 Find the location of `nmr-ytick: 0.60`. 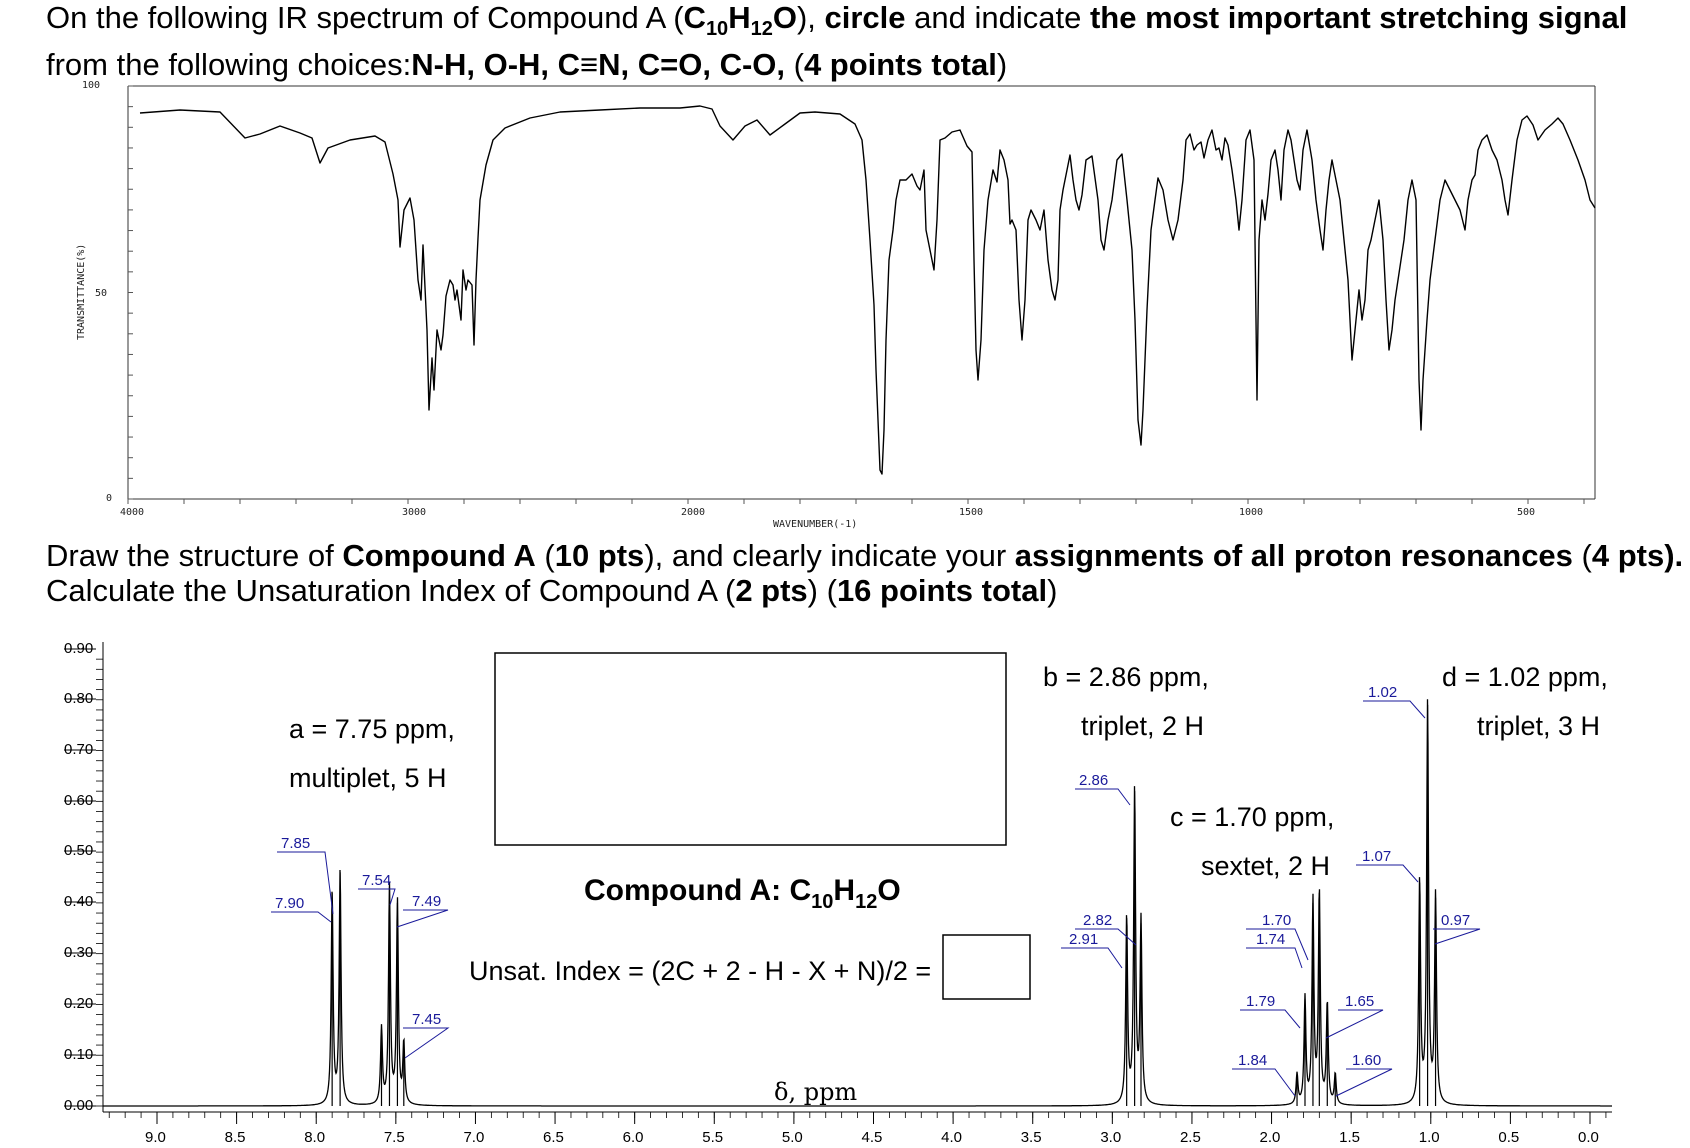

nmr-ytick: 0.60 is located at coordinates (80, 800).